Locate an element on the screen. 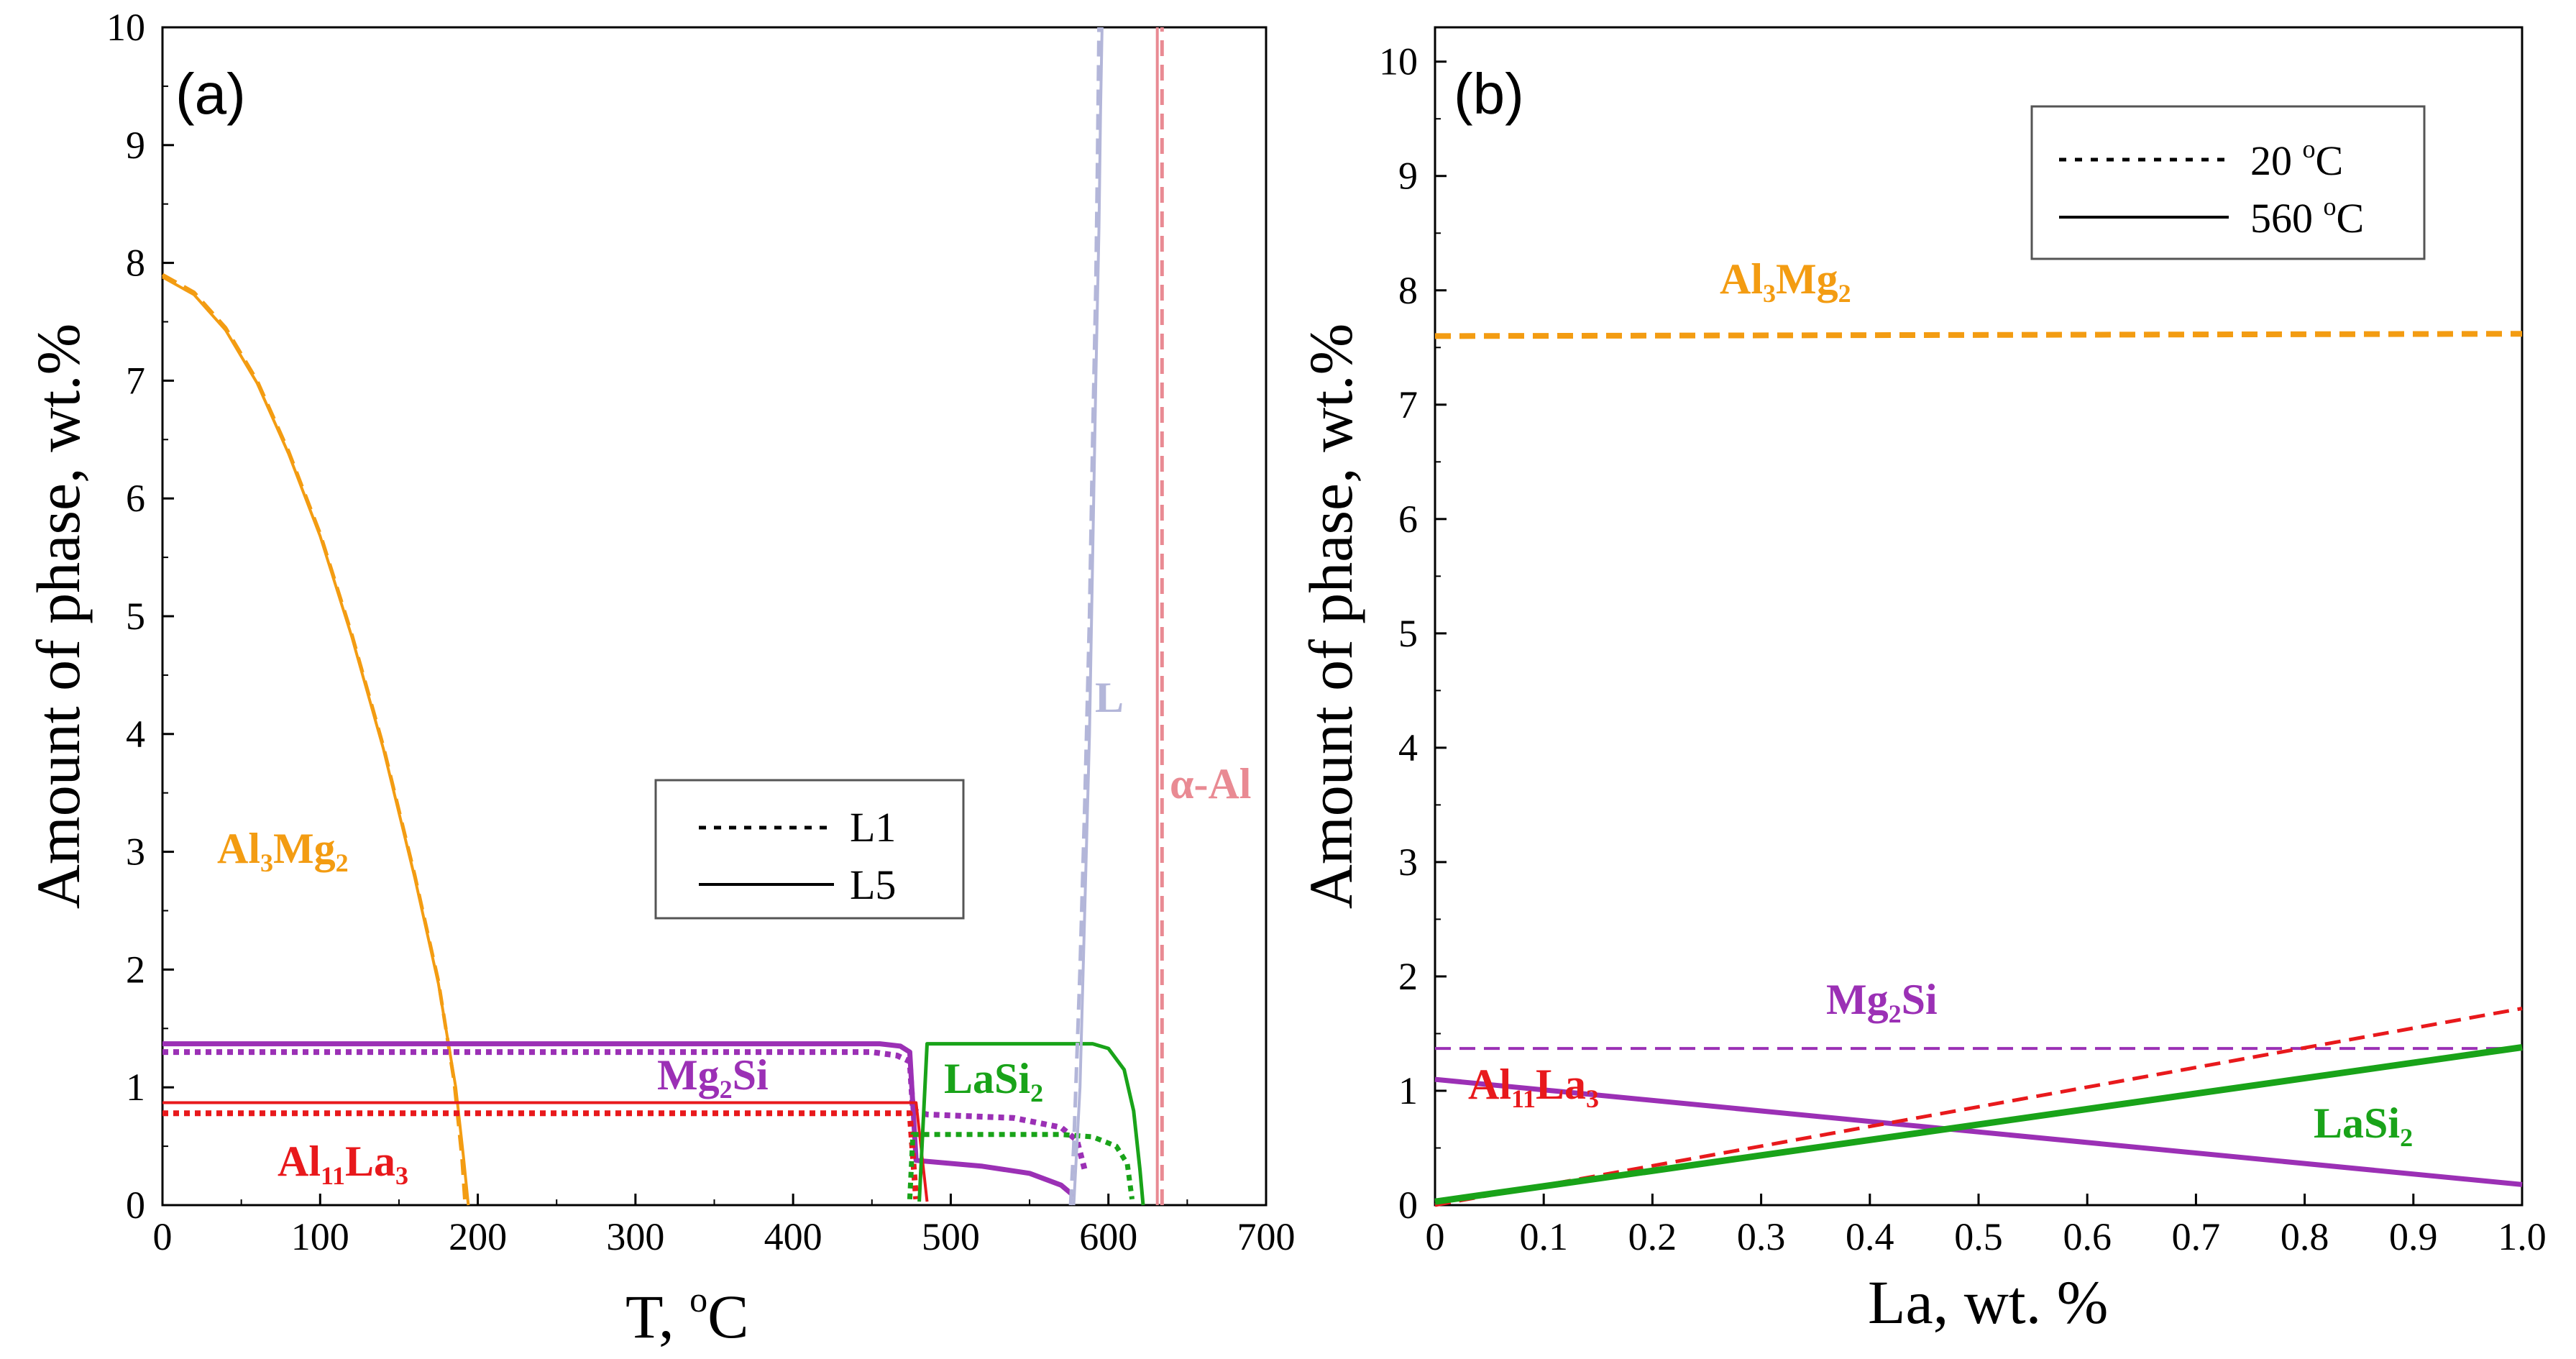 The height and width of the screenshot is (1359, 2576). phase-label-mg2si-b: Mg2Si is located at coordinates (1882, 1002).